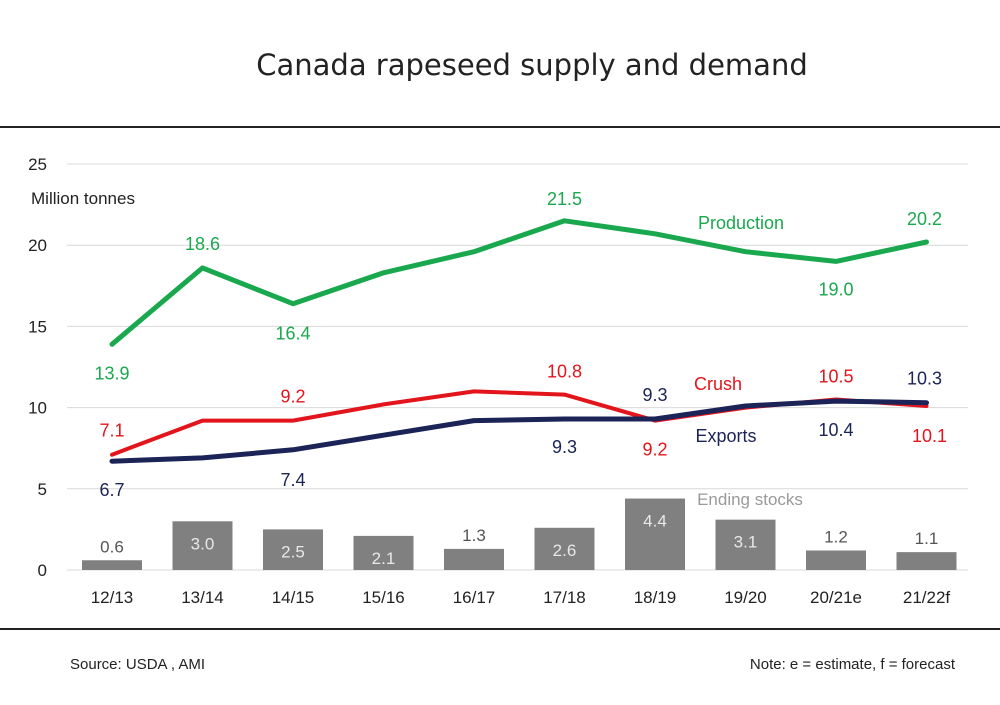 The height and width of the screenshot is (705, 1000). What do you see at coordinates (112, 597) in the screenshot?
I see `x-tick-label: 12/13` at bounding box center [112, 597].